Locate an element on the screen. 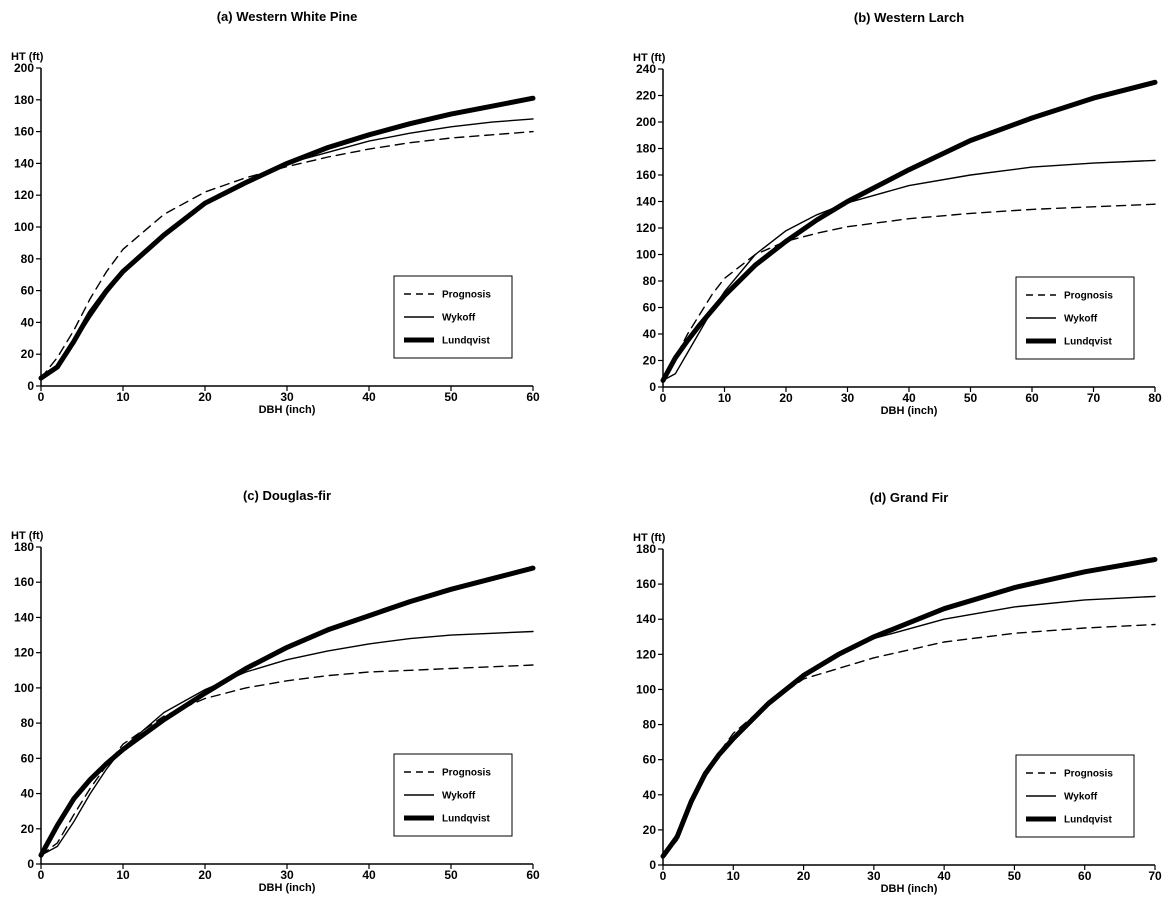 The height and width of the screenshot is (912, 1163). y-axis-label: HT (ft) is located at coordinates (649, 58).